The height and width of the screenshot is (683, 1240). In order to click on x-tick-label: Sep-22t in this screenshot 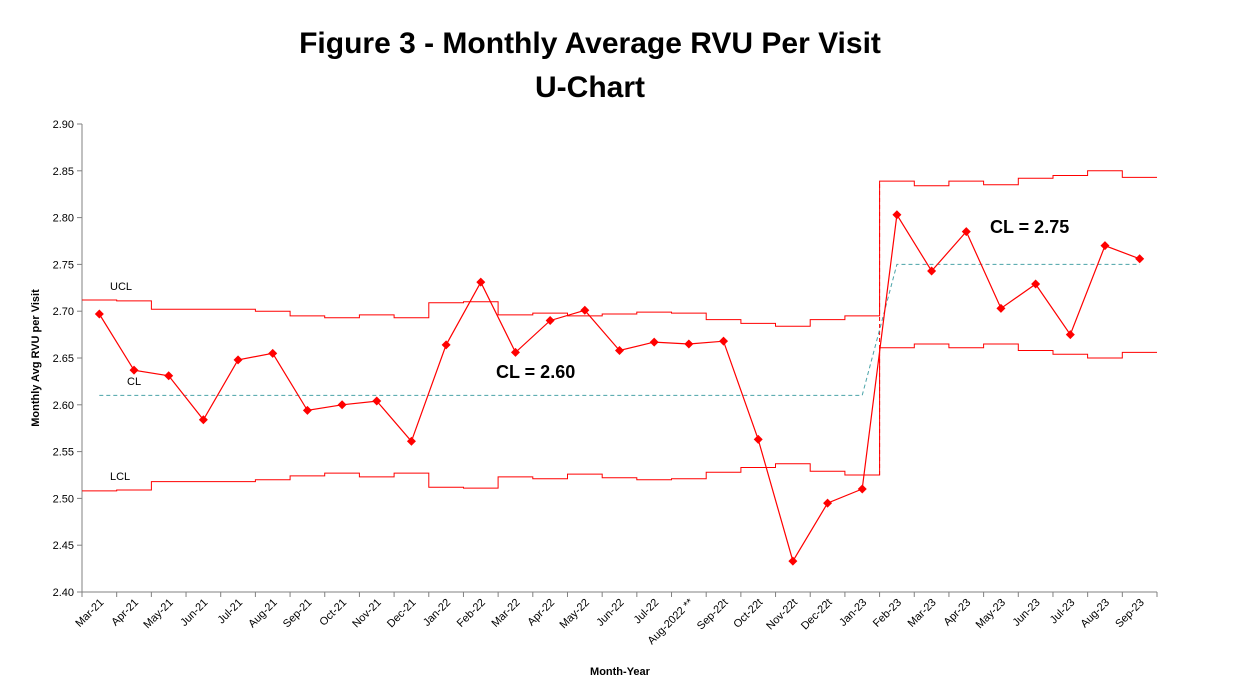, I will do `click(713, 615)`.